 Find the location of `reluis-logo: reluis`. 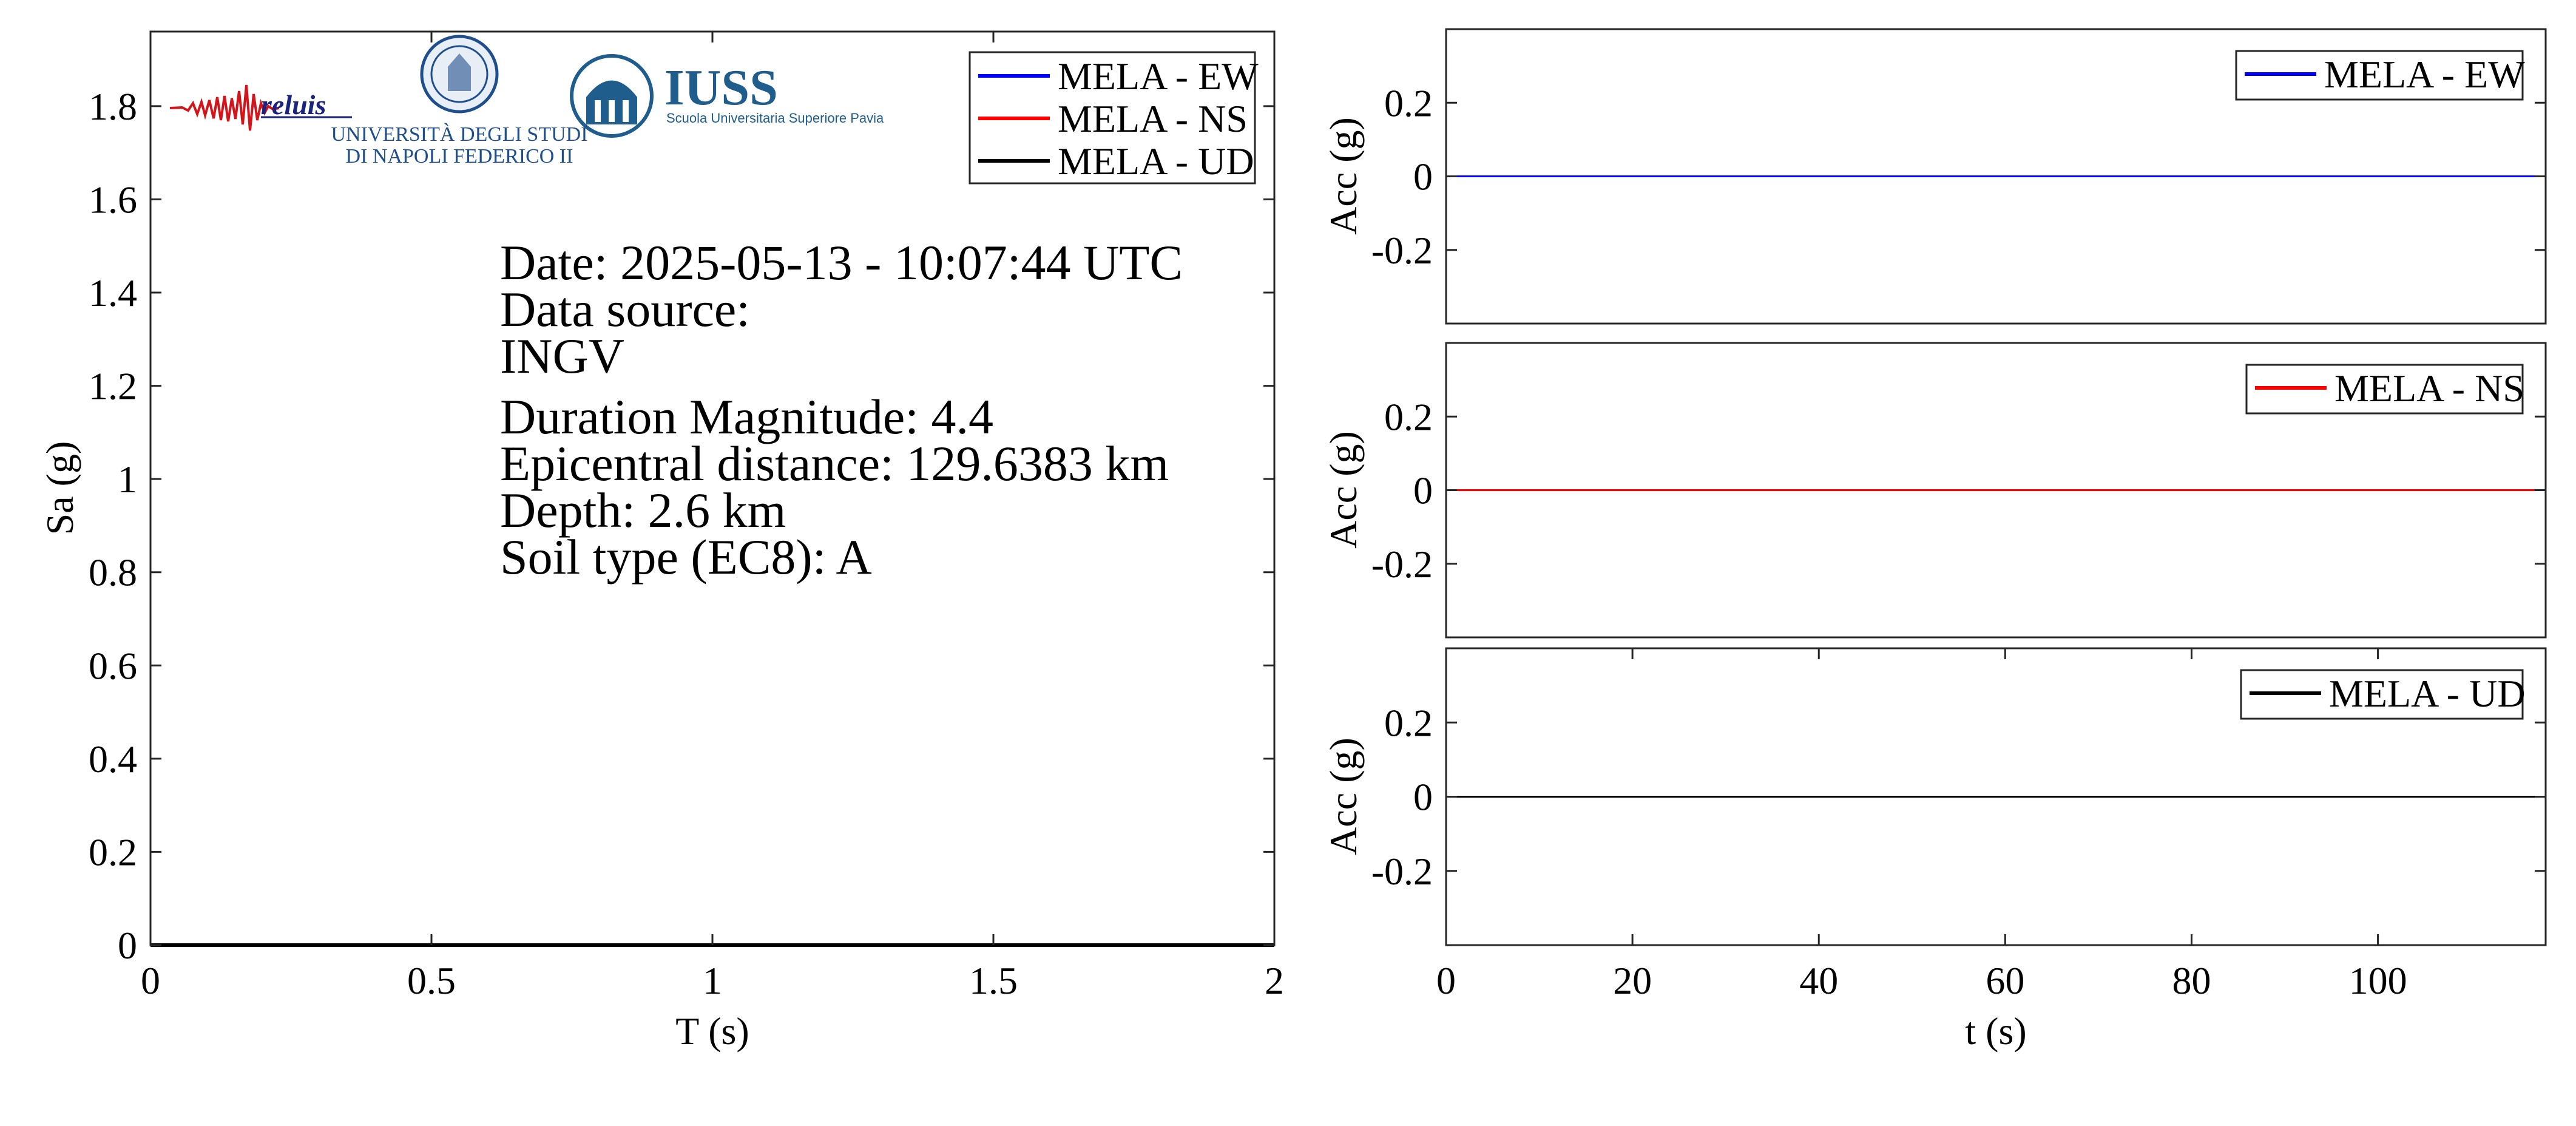

reluis-logo: reluis is located at coordinates (260, 107).